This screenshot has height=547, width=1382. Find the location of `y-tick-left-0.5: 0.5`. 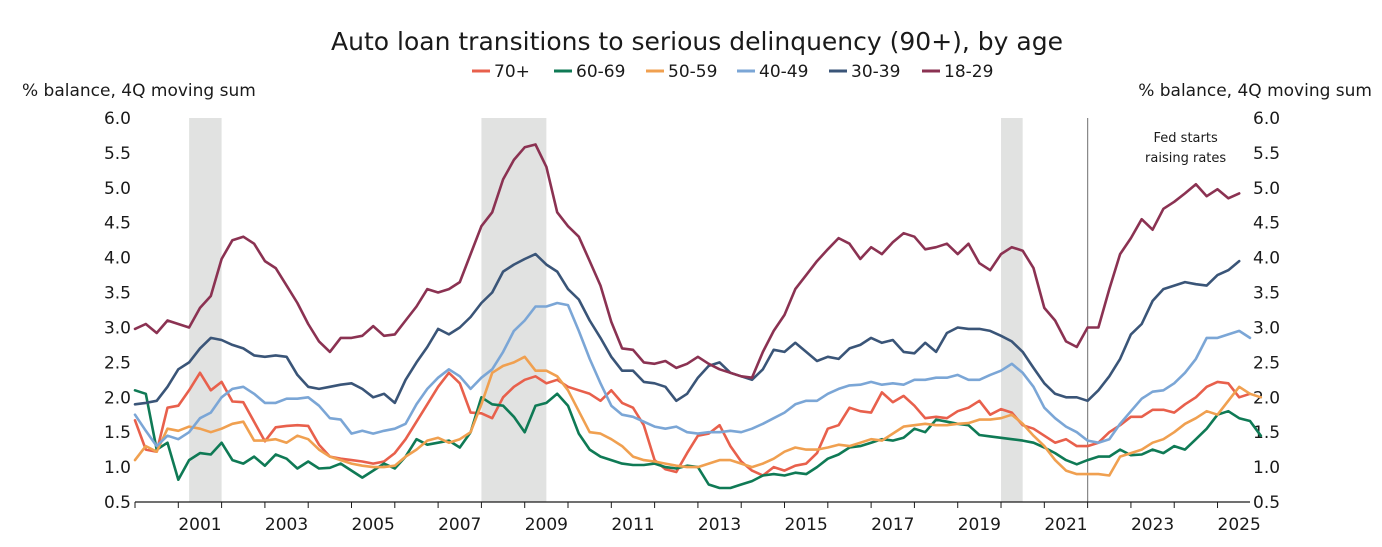

y-tick-left-0.5: 0.5 is located at coordinates (117, 503).